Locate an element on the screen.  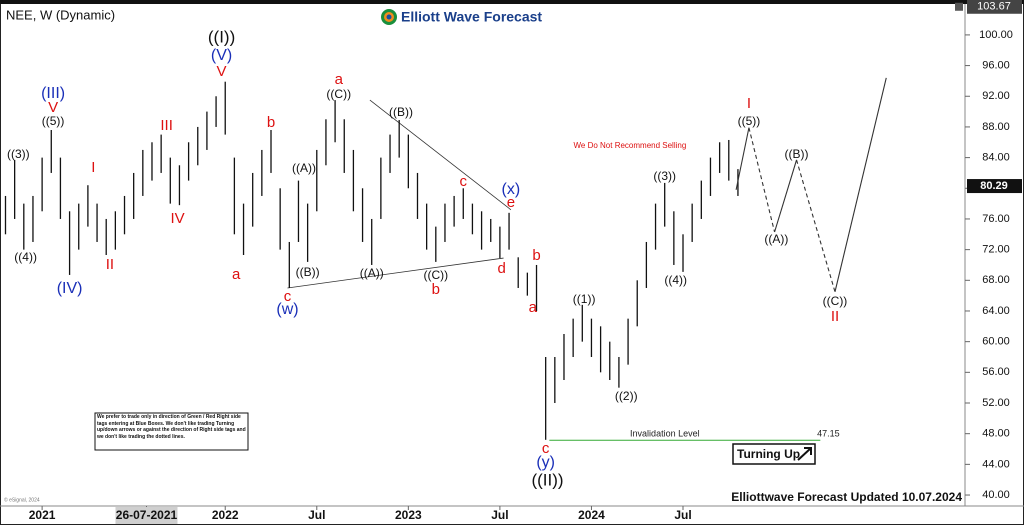
last-price-label: 80.29 is located at coordinates (994, 186).